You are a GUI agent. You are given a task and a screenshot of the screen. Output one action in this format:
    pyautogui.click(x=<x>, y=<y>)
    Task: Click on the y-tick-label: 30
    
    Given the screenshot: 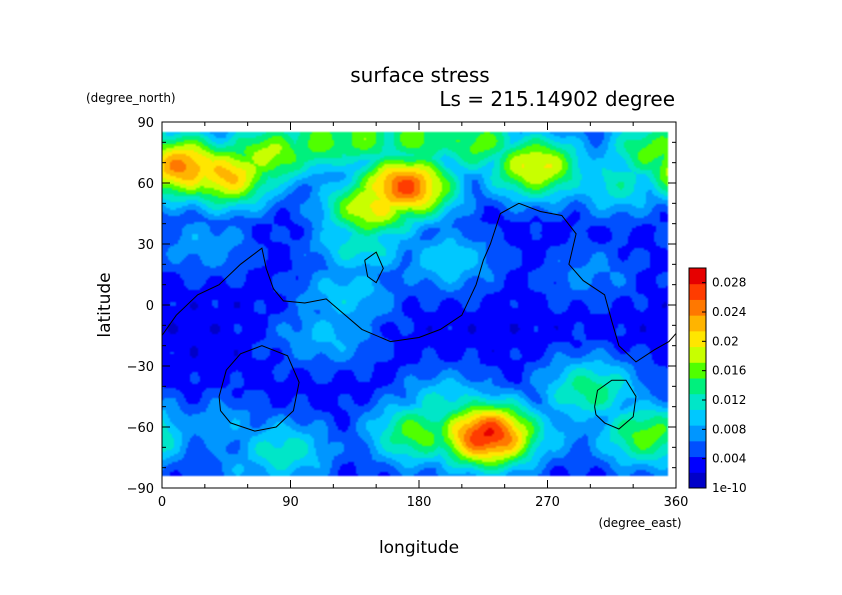 What is the action you would take?
    pyautogui.click(x=145, y=245)
    